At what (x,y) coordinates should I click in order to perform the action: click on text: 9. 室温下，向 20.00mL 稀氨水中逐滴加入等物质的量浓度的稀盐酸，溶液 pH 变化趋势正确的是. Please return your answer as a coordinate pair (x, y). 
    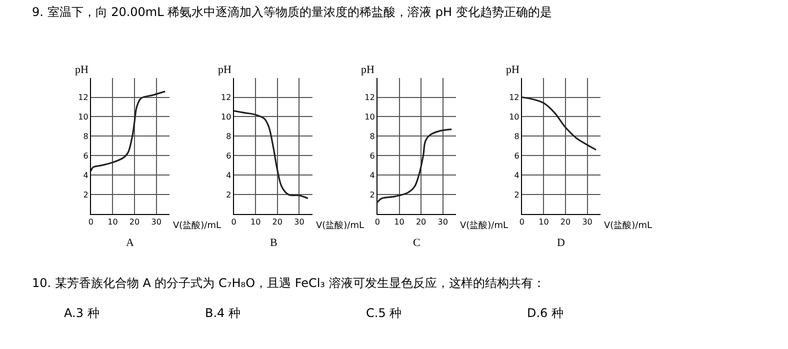
    Looking at the image, I should click on (292, 12).